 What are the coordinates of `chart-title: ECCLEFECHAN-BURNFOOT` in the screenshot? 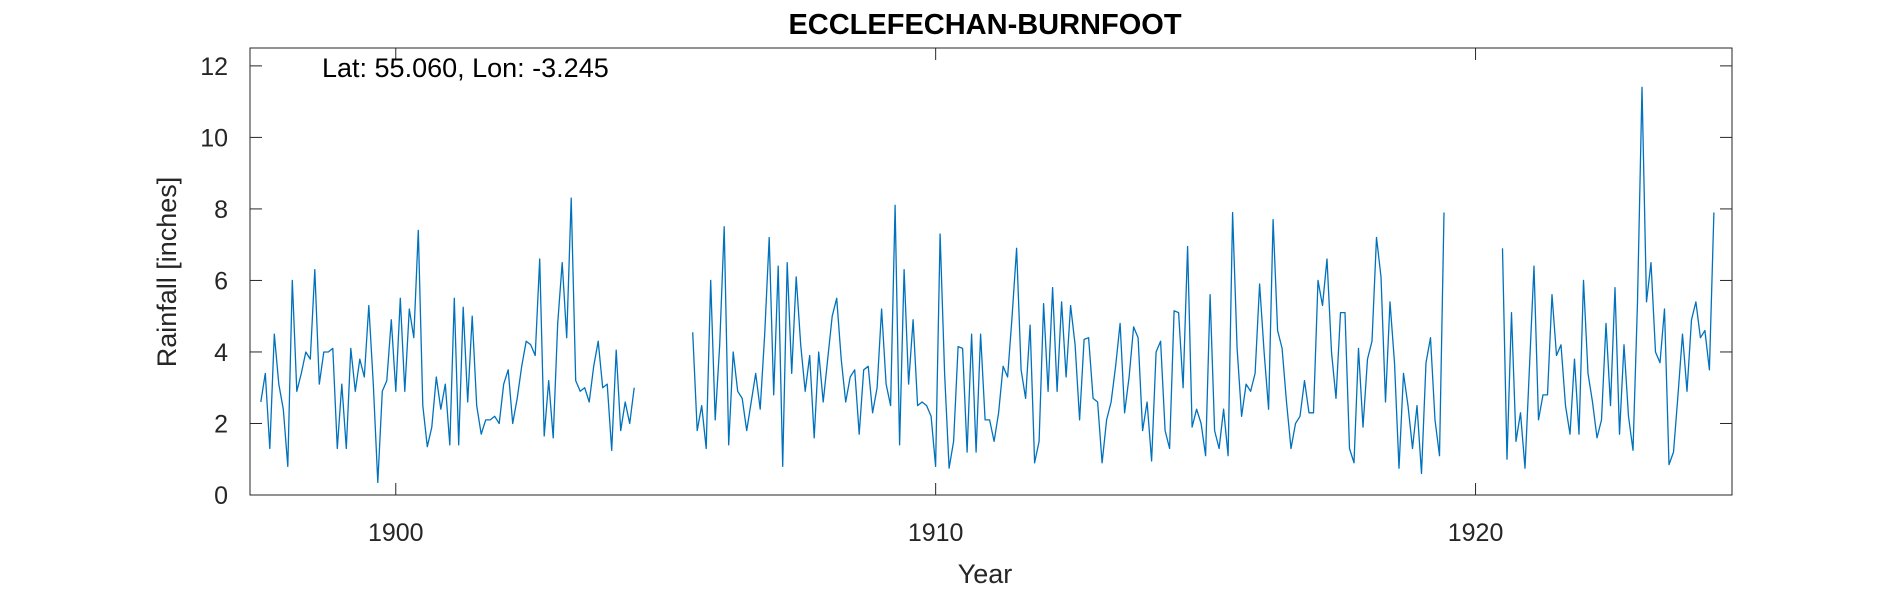 It's located at (984, 25).